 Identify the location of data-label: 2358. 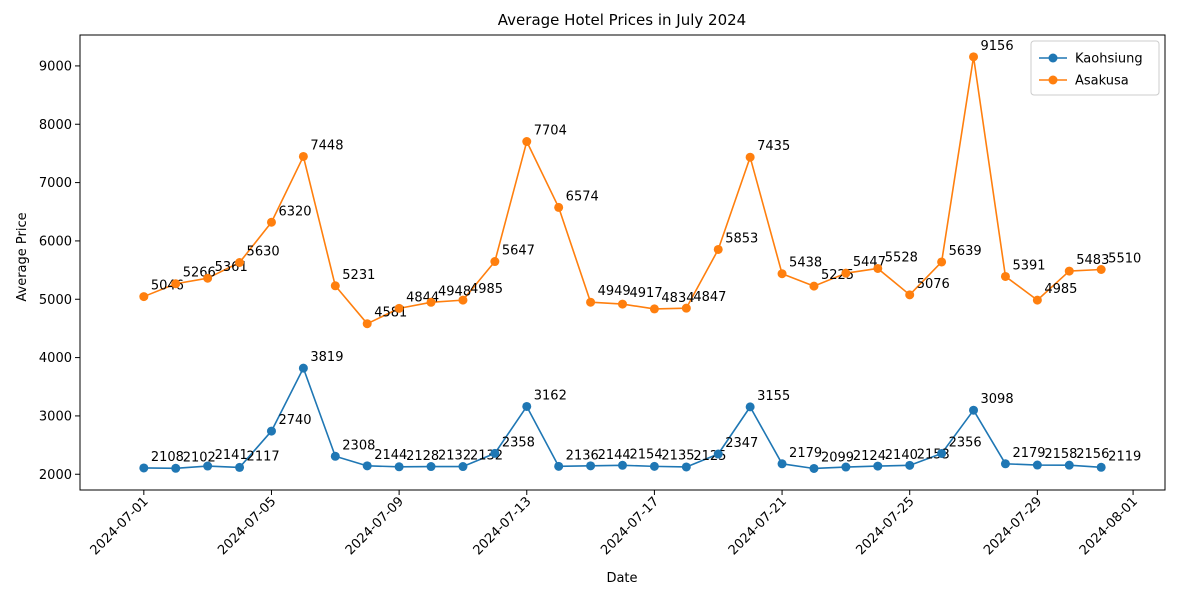
(518, 442).